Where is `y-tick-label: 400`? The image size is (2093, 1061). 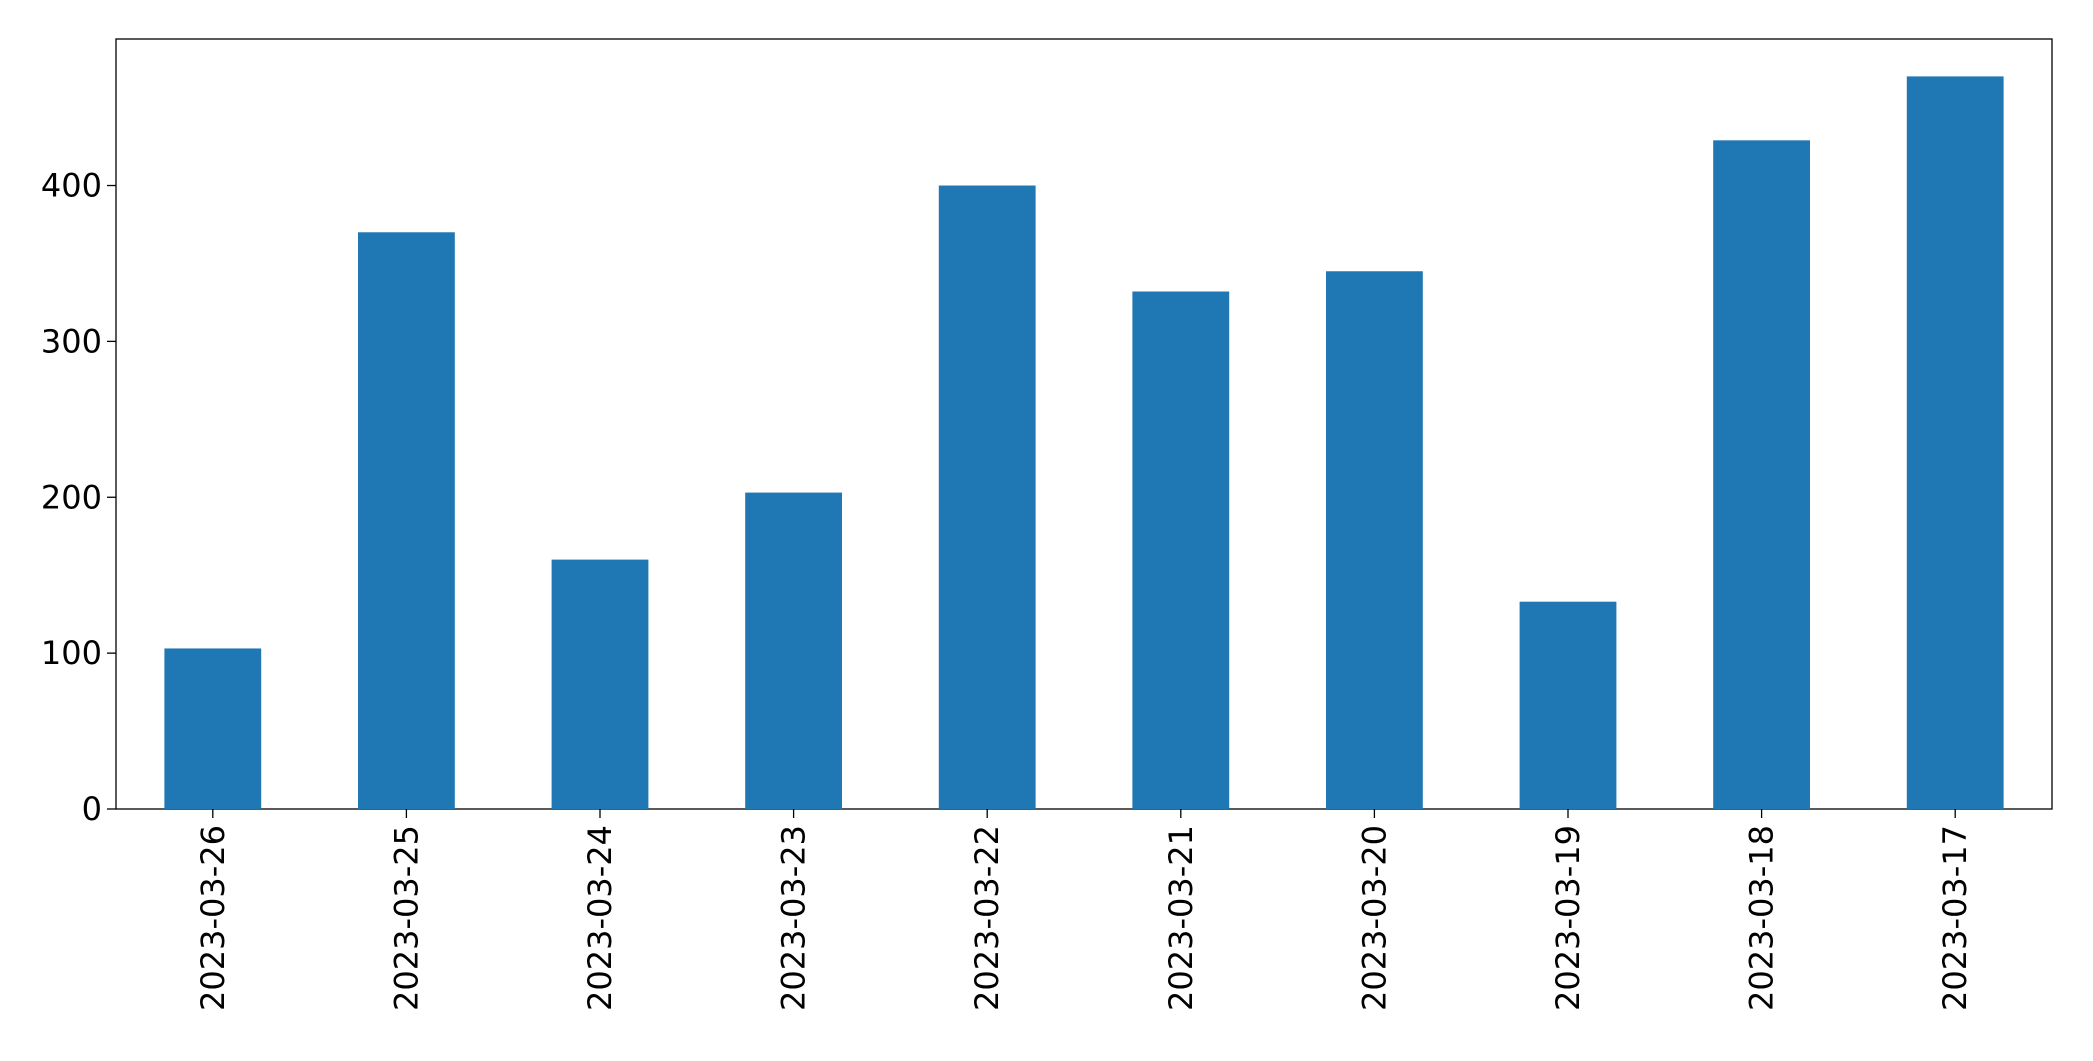
y-tick-label: 400 is located at coordinates (71, 186).